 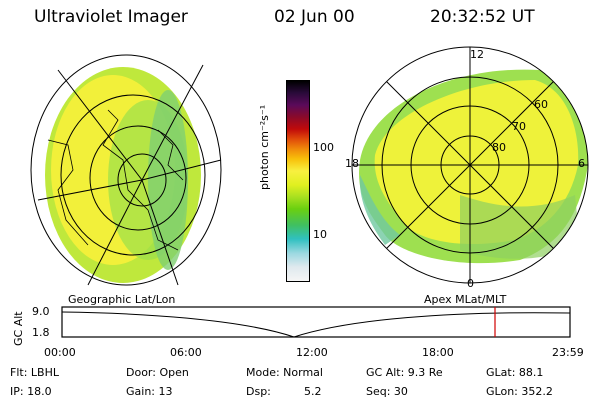 I want to click on timeline-xtick-1: 06:00, so click(x=186, y=352).